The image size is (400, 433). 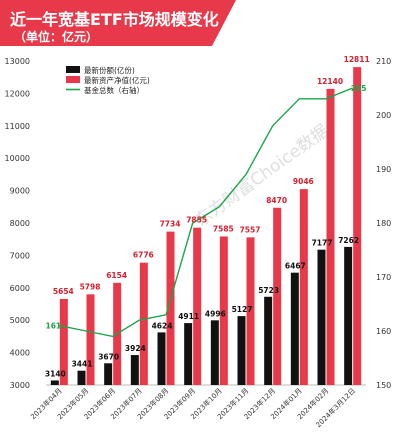 What do you see at coordinates (330, 81) in the screenshot?
I see `data-label-nav: 12140` at bounding box center [330, 81].